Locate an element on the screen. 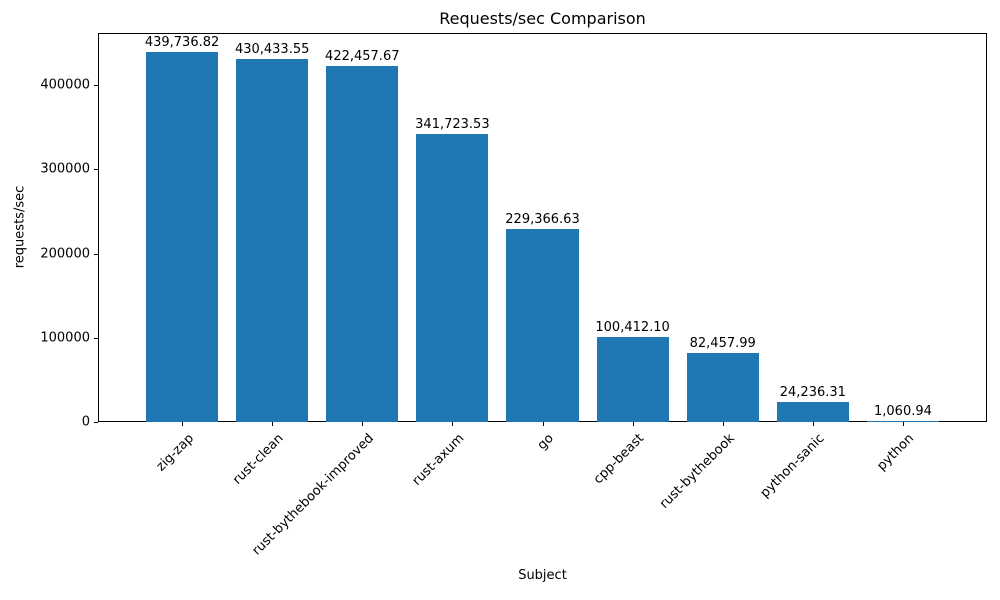  y-tick-label: 0 is located at coordinates (85, 422).